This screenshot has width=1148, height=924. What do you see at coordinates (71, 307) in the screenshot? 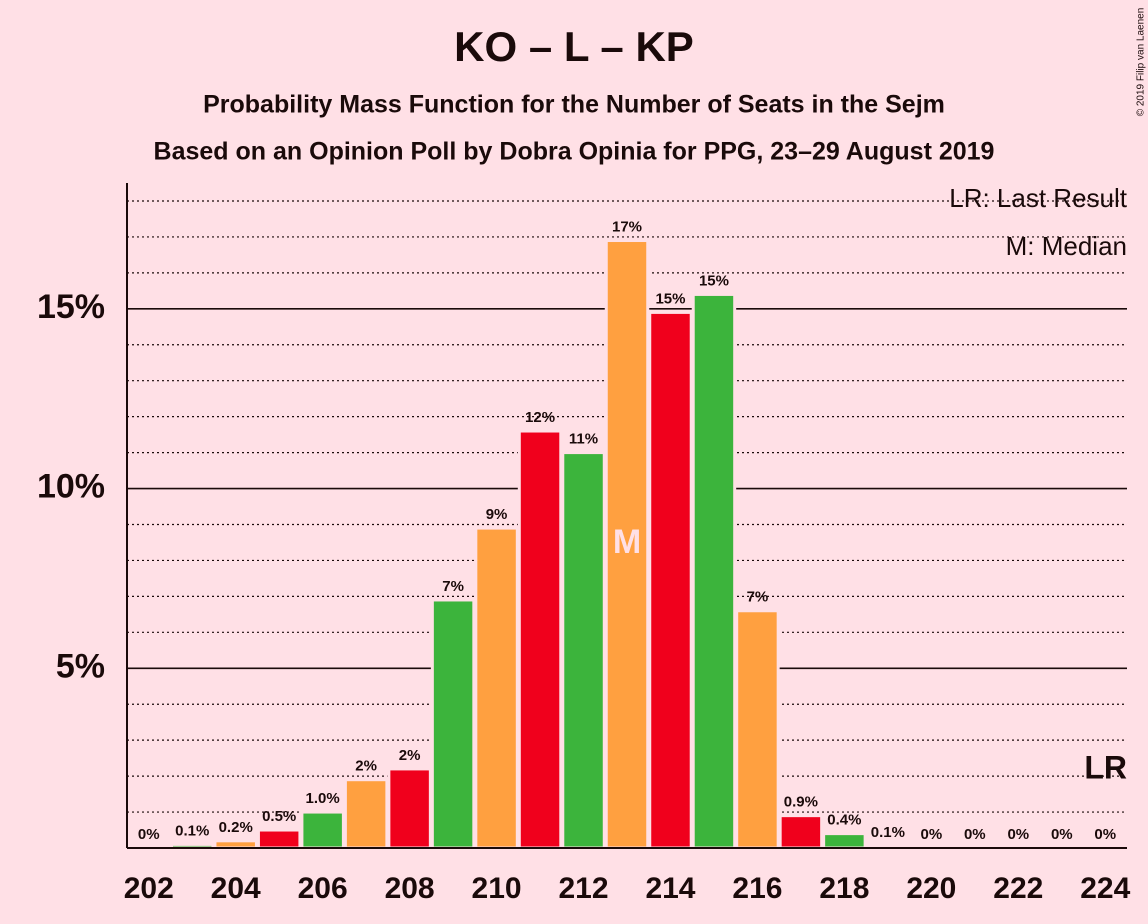
I see `y-tick-label: 15%` at bounding box center [71, 307].